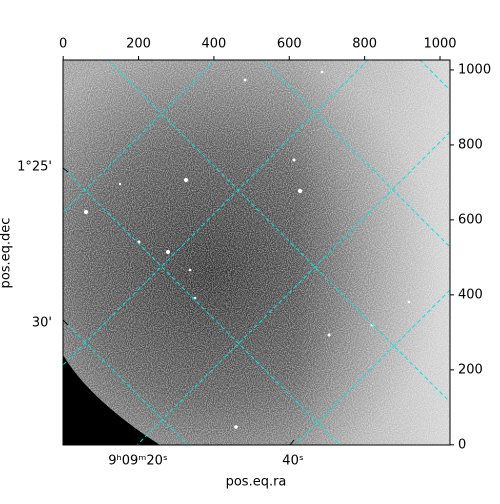 The height and width of the screenshot is (504, 500). What do you see at coordinates (289, 44) in the screenshot?
I see `x-tick-label: 600` at bounding box center [289, 44].